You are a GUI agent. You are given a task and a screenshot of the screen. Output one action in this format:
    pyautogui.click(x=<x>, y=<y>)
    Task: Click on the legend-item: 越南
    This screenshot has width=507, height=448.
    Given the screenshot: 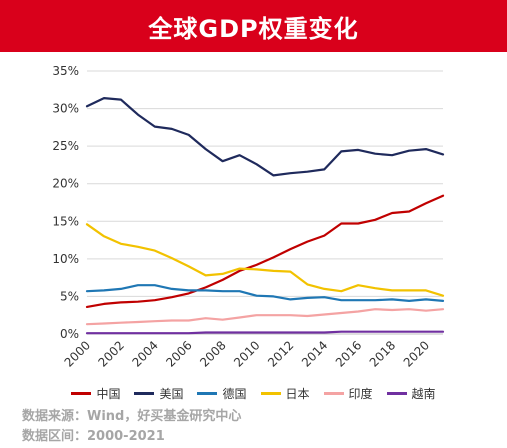 What is the action you would take?
    pyautogui.click(x=411, y=393)
    